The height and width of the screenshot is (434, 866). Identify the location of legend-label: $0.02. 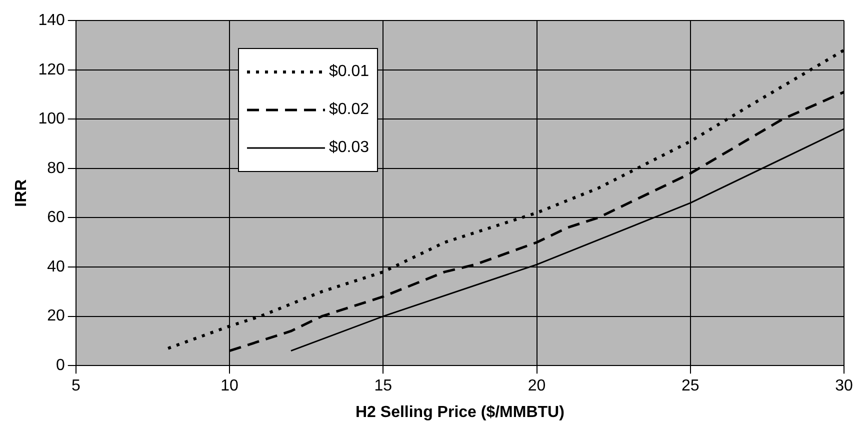
(349, 110).